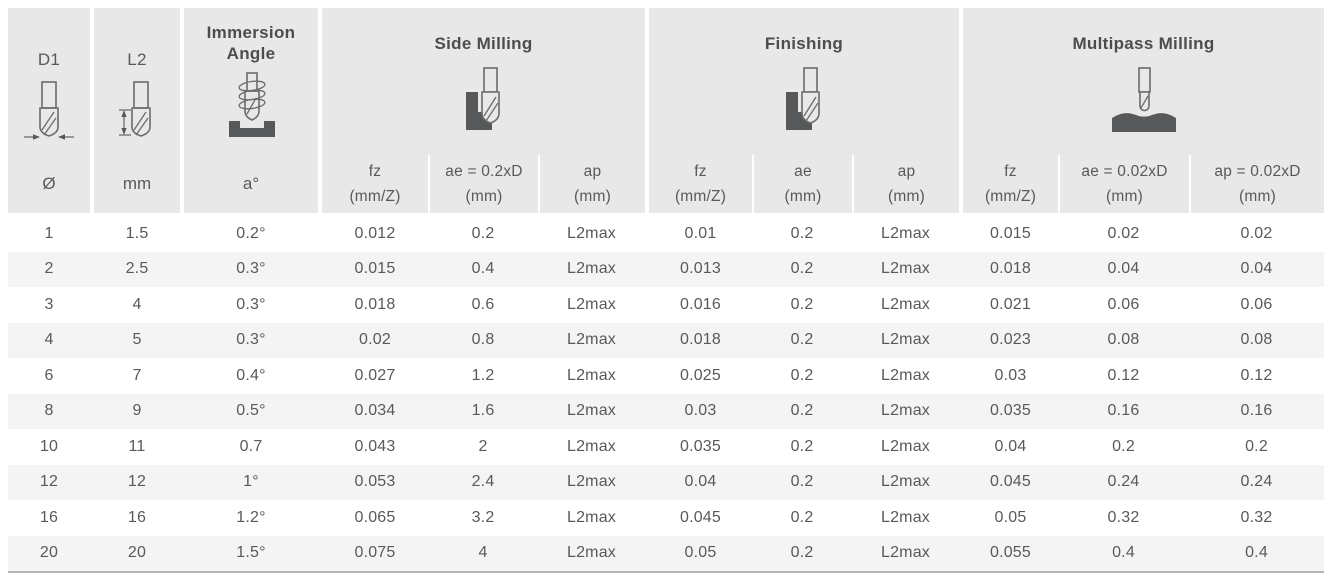 The height and width of the screenshot is (576, 1332). I want to click on header-group-side-milling: Side Milling fz (mm/Z) ae = 0.2xD (mm), so click(483, 110).